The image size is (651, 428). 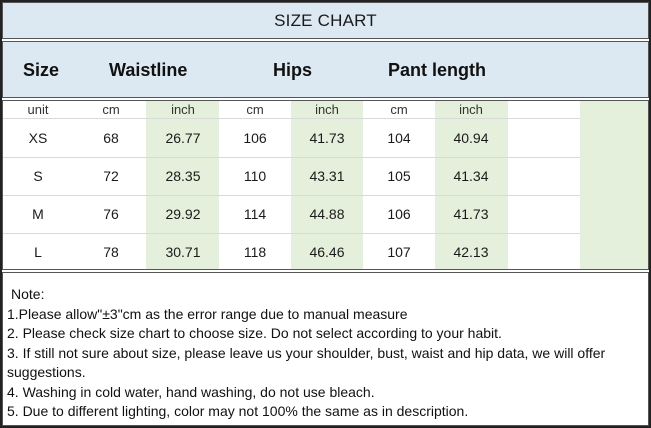 What do you see at coordinates (111, 252) in the screenshot?
I see `table-cell: 78` at bounding box center [111, 252].